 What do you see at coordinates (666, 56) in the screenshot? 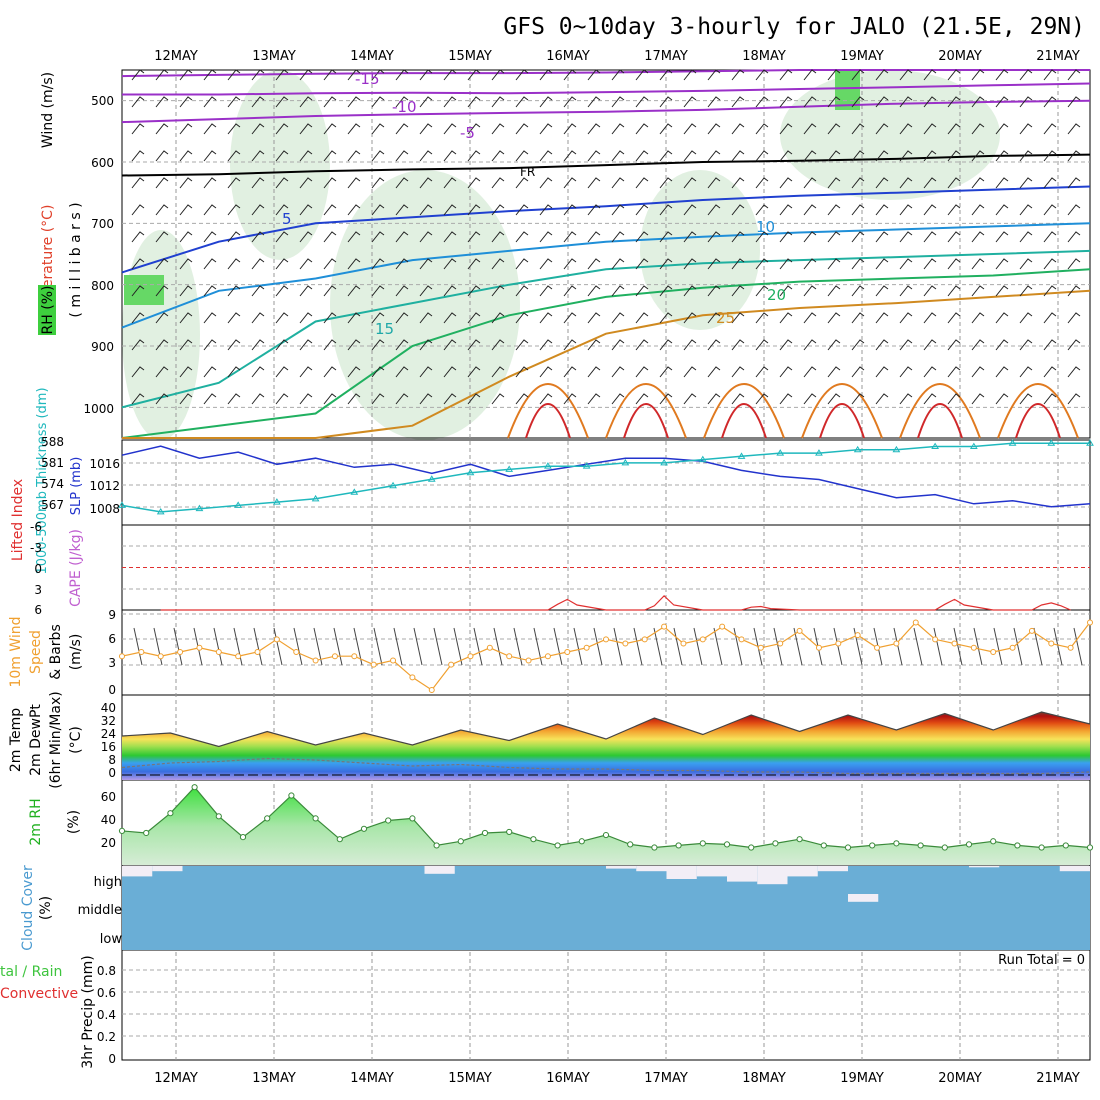
I see `top-date-17may: 17MAY` at bounding box center [666, 56].